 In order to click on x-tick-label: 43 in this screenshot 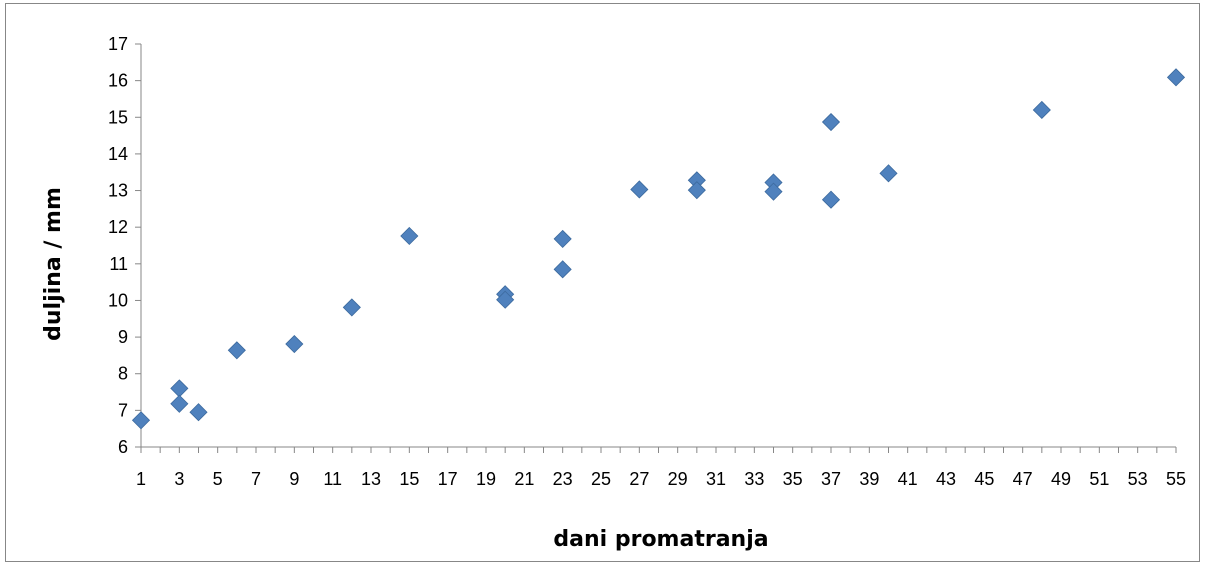, I will do `click(946, 479)`.